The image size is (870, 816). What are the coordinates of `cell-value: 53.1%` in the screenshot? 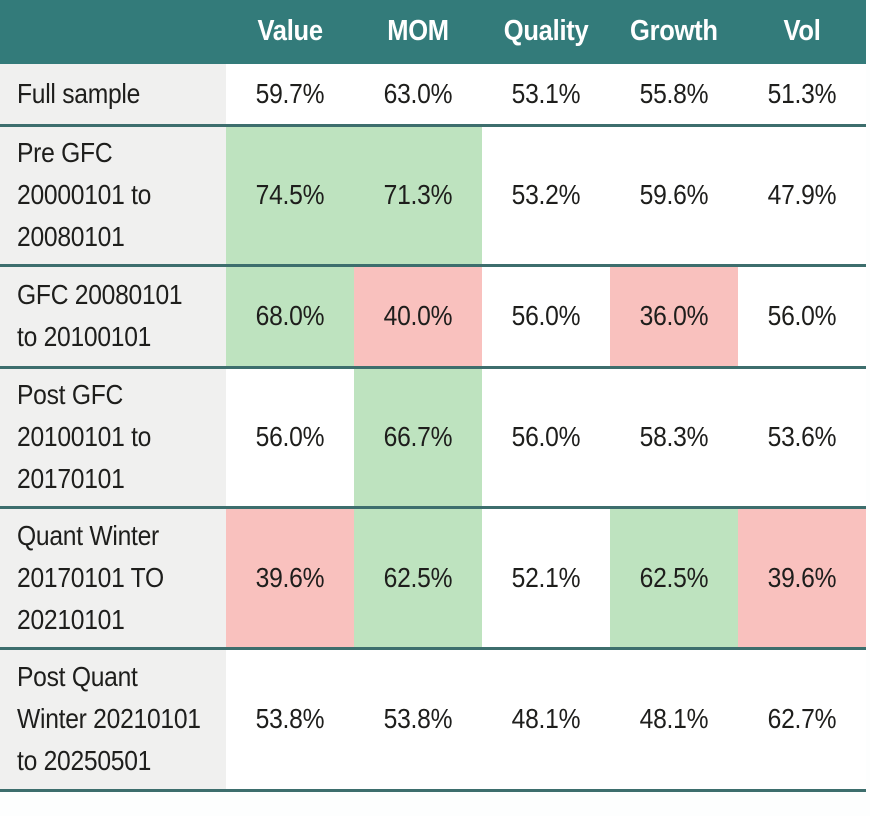 It's located at (546, 93).